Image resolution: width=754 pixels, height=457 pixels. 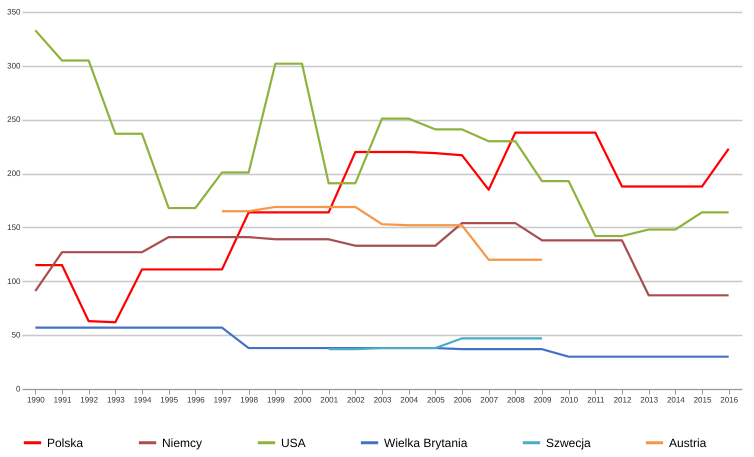 I want to click on x-tick-label: 1999, so click(x=276, y=400).